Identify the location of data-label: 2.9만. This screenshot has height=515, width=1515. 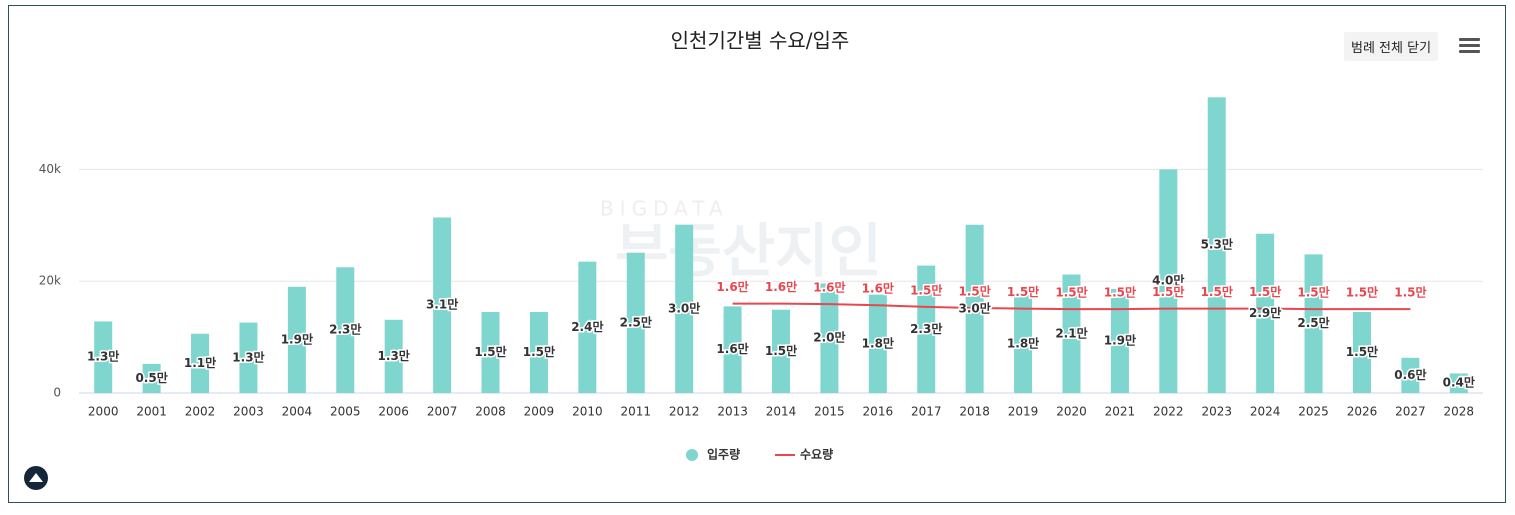
(1265, 312).